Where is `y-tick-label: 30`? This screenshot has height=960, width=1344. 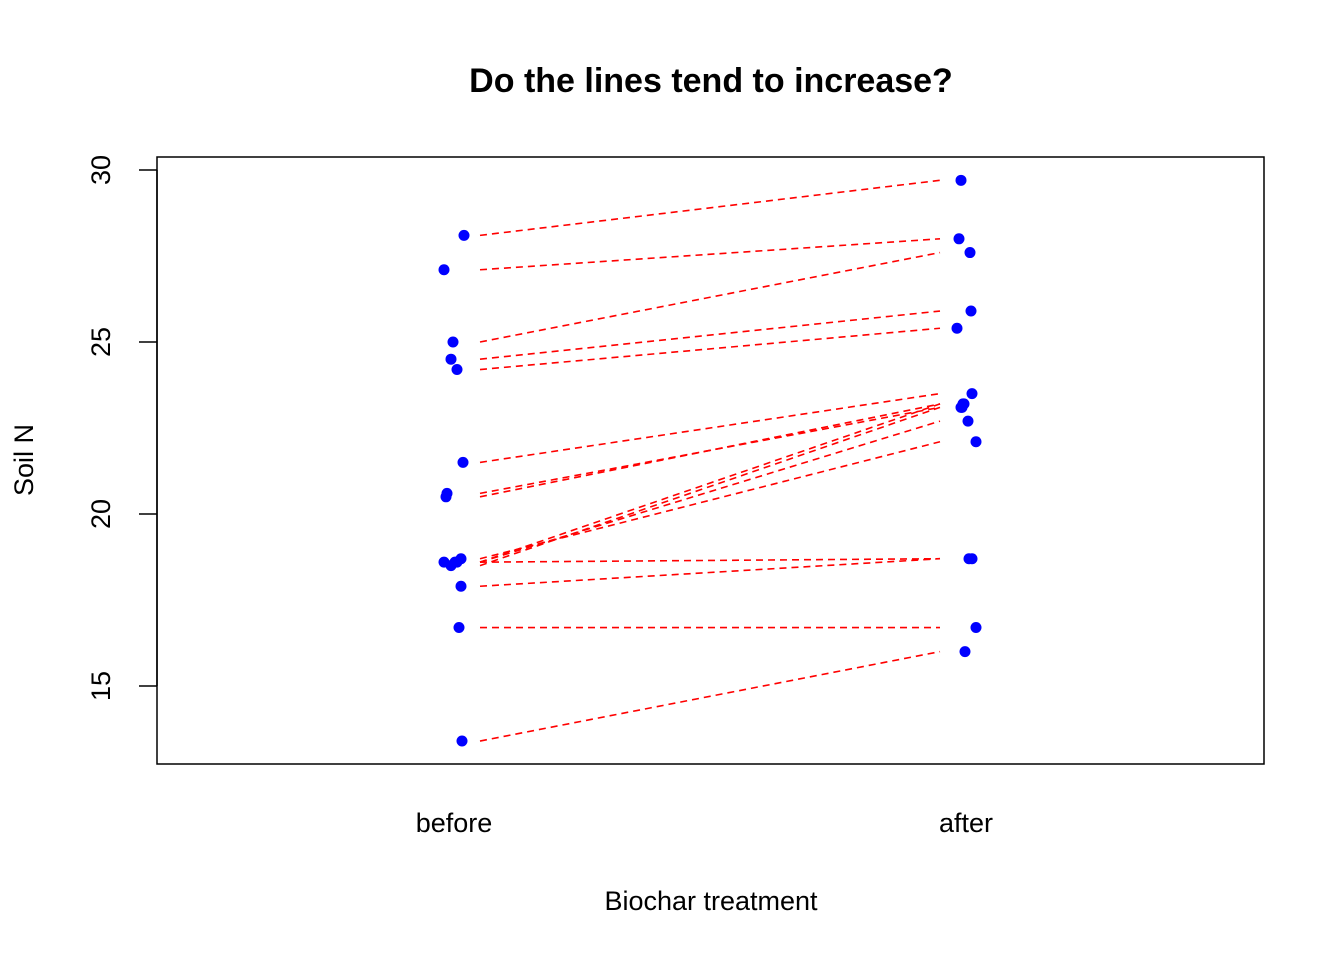
y-tick-label: 30 is located at coordinates (101, 170).